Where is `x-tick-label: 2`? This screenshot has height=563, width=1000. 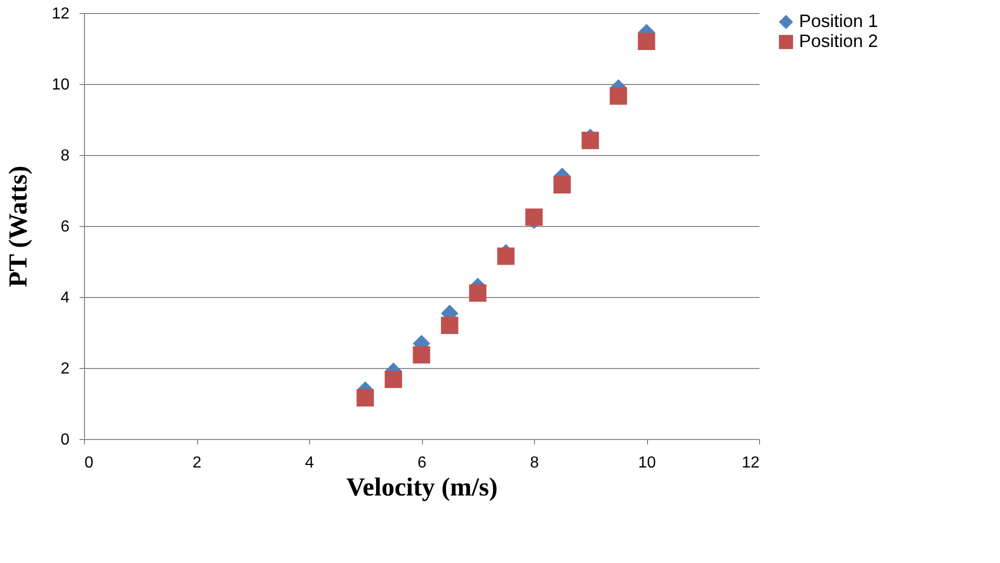
x-tick-label: 2 is located at coordinates (197, 463).